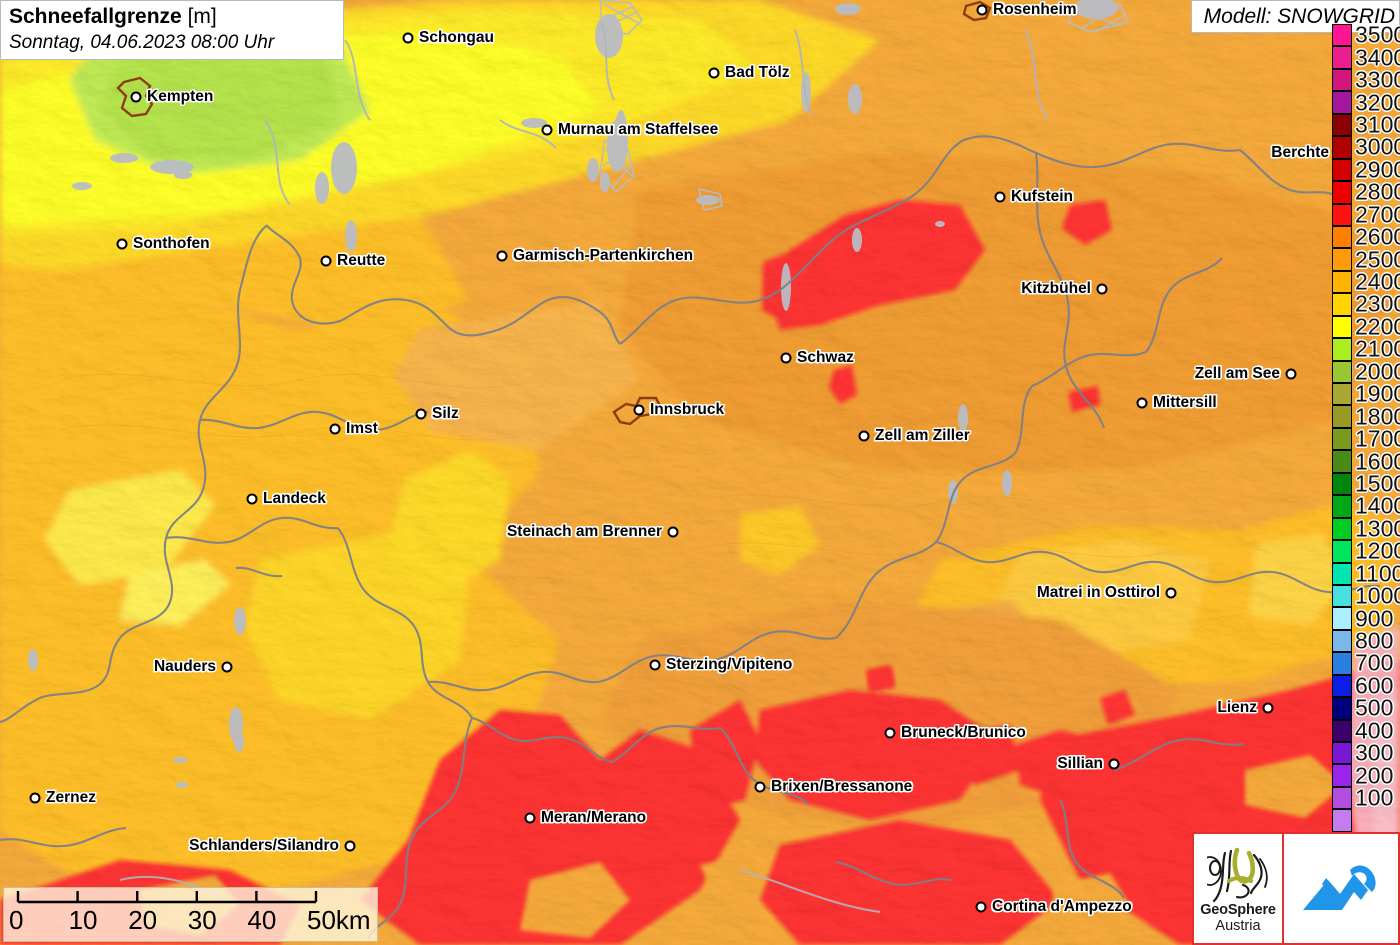 The width and height of the screenshot is (1400, 945). I want to click on legend-value-label: 200, so click(1374, 775).